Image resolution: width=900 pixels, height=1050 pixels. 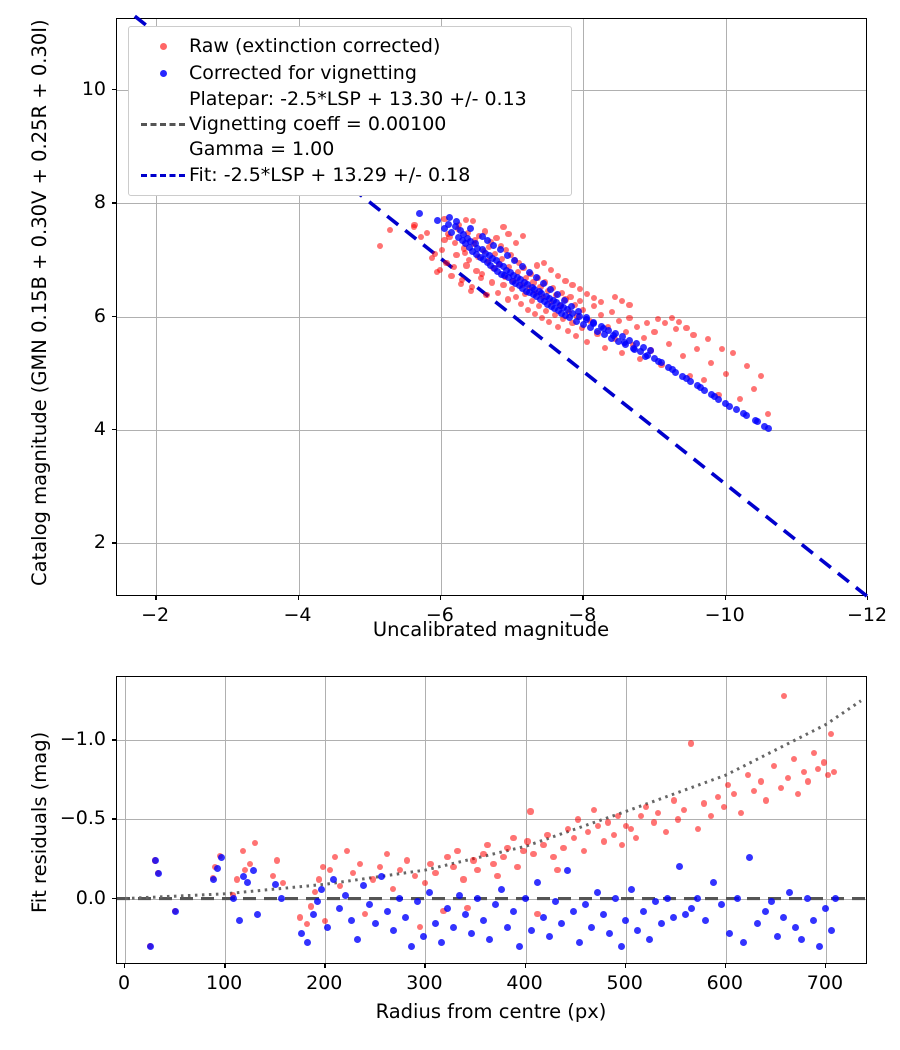 I want to click on tick-label-x: 200, so click(x=324, y=983).